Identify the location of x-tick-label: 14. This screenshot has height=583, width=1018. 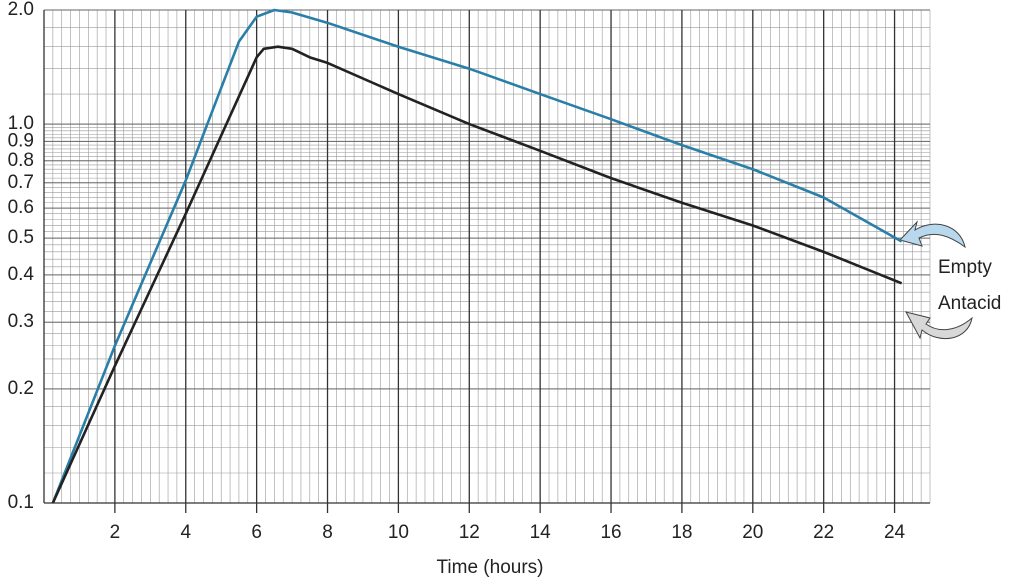
(541, 532).